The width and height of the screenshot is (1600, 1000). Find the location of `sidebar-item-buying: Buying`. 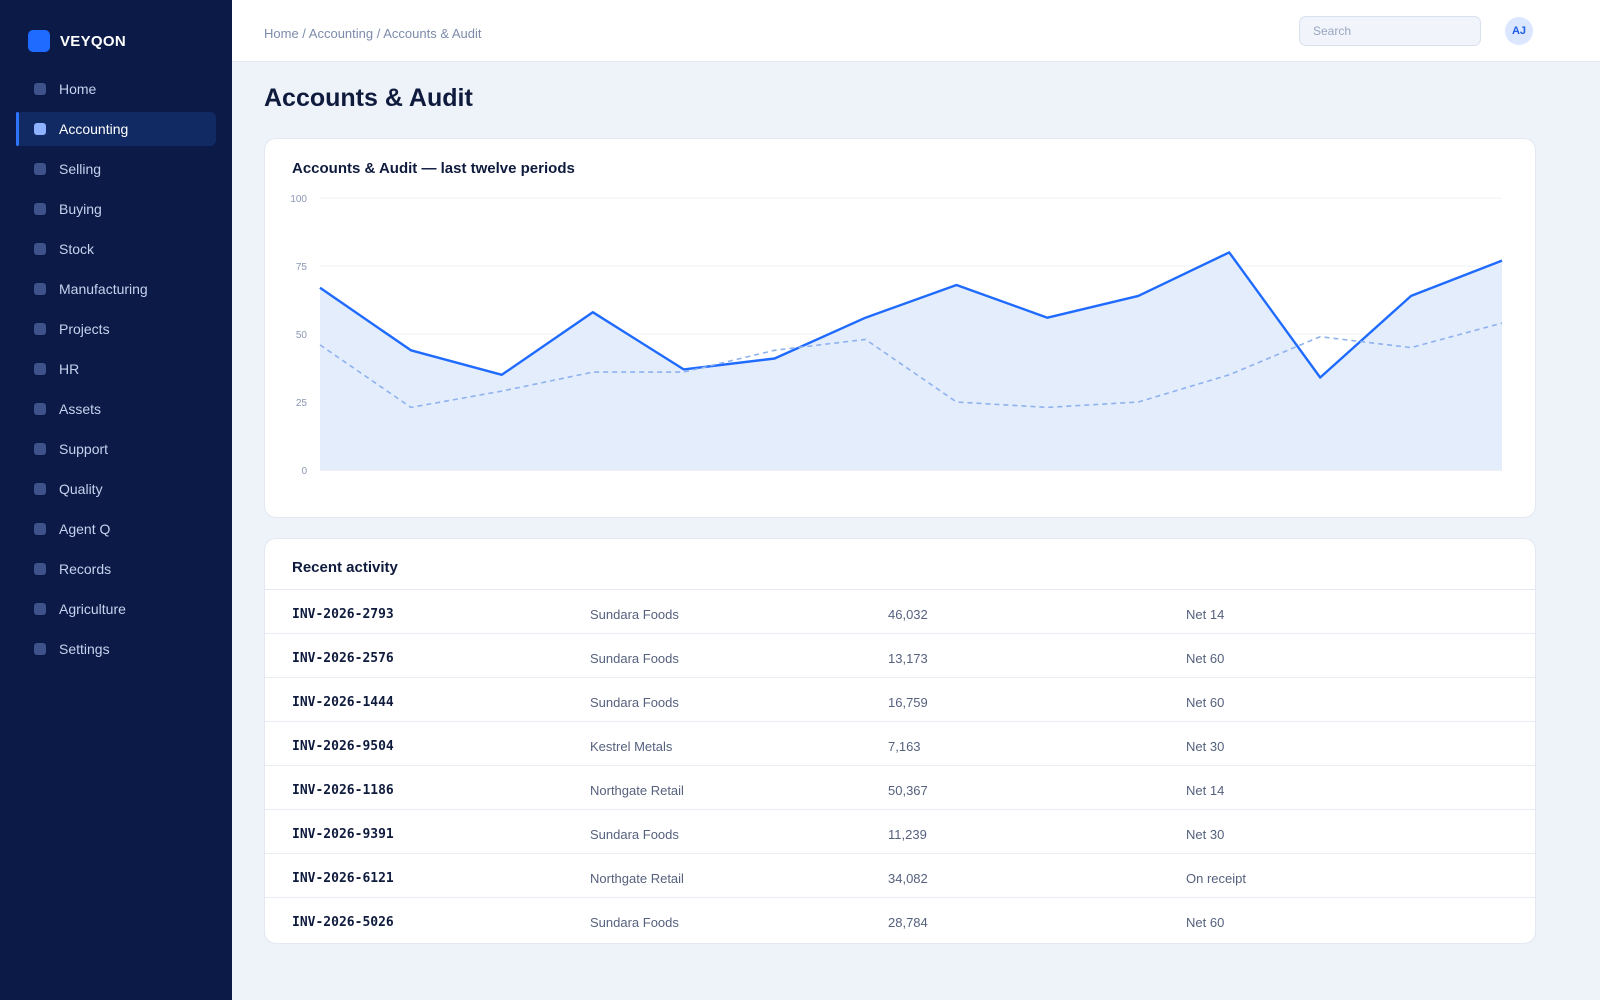

sidebar-item-buying: Buying is located at coordinates (116, 209).